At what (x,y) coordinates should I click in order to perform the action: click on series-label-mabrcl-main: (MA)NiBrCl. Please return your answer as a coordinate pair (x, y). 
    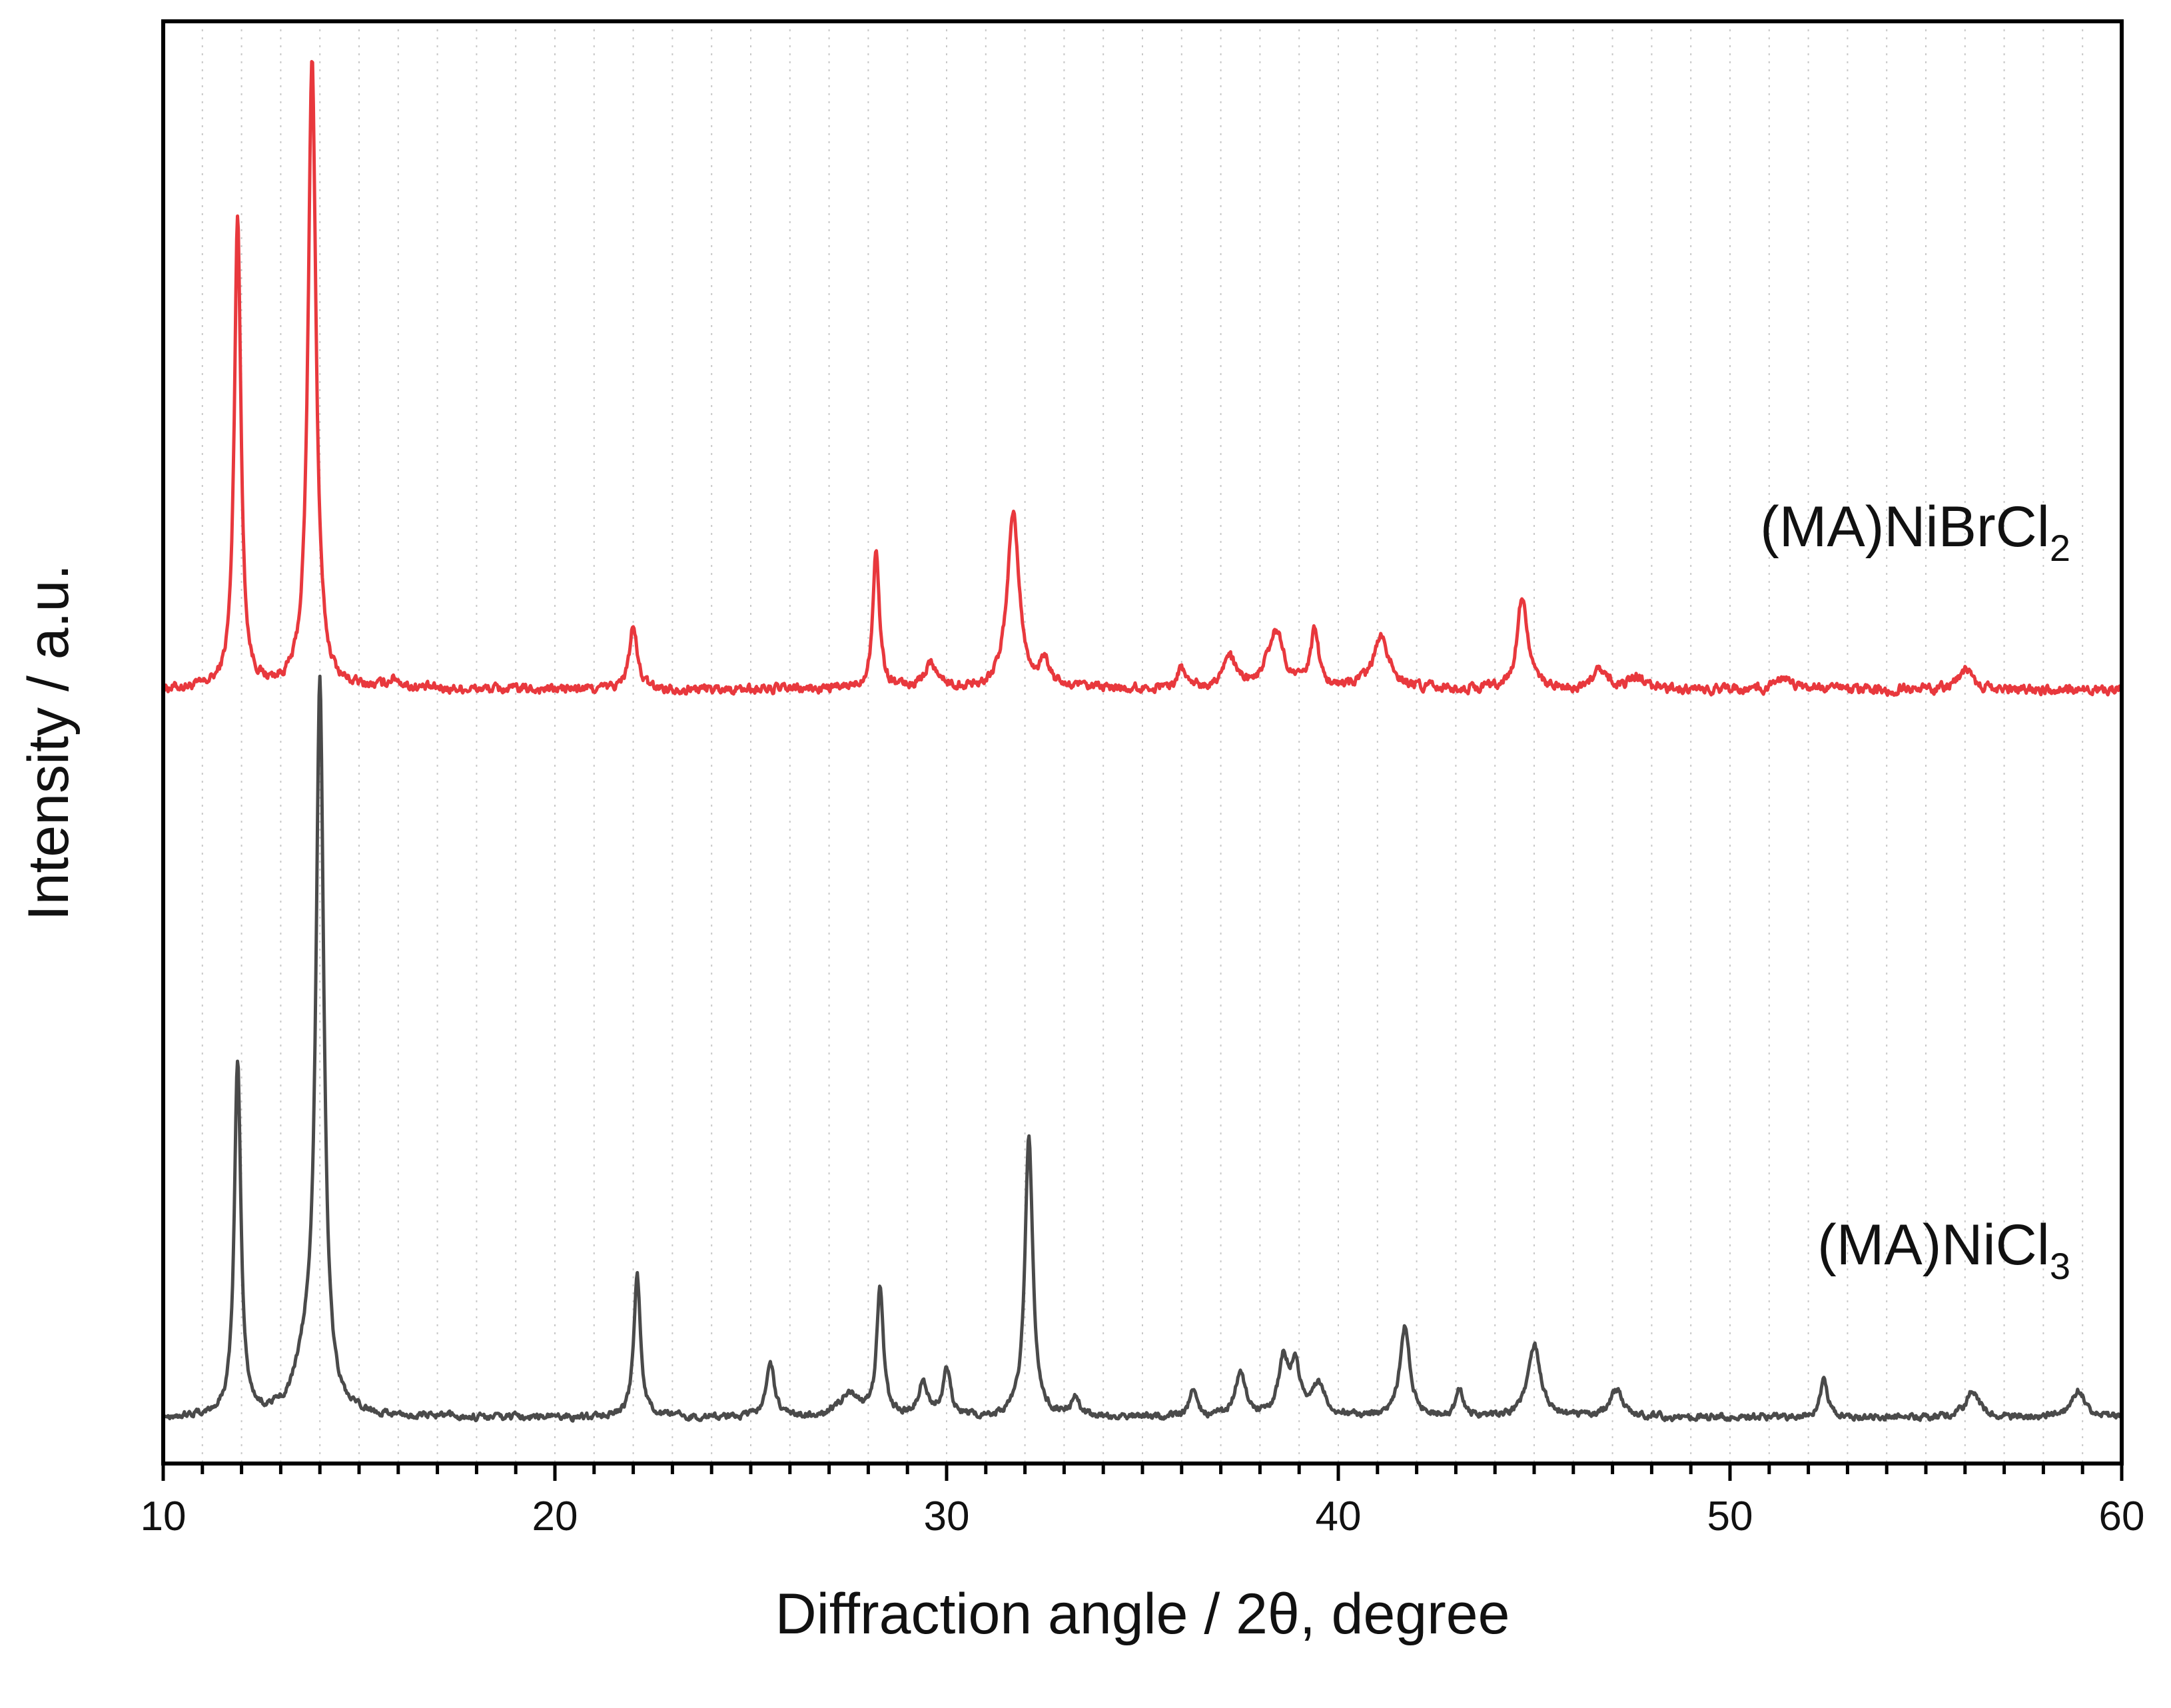
    Looking at the image, I should click on (1905, 527).